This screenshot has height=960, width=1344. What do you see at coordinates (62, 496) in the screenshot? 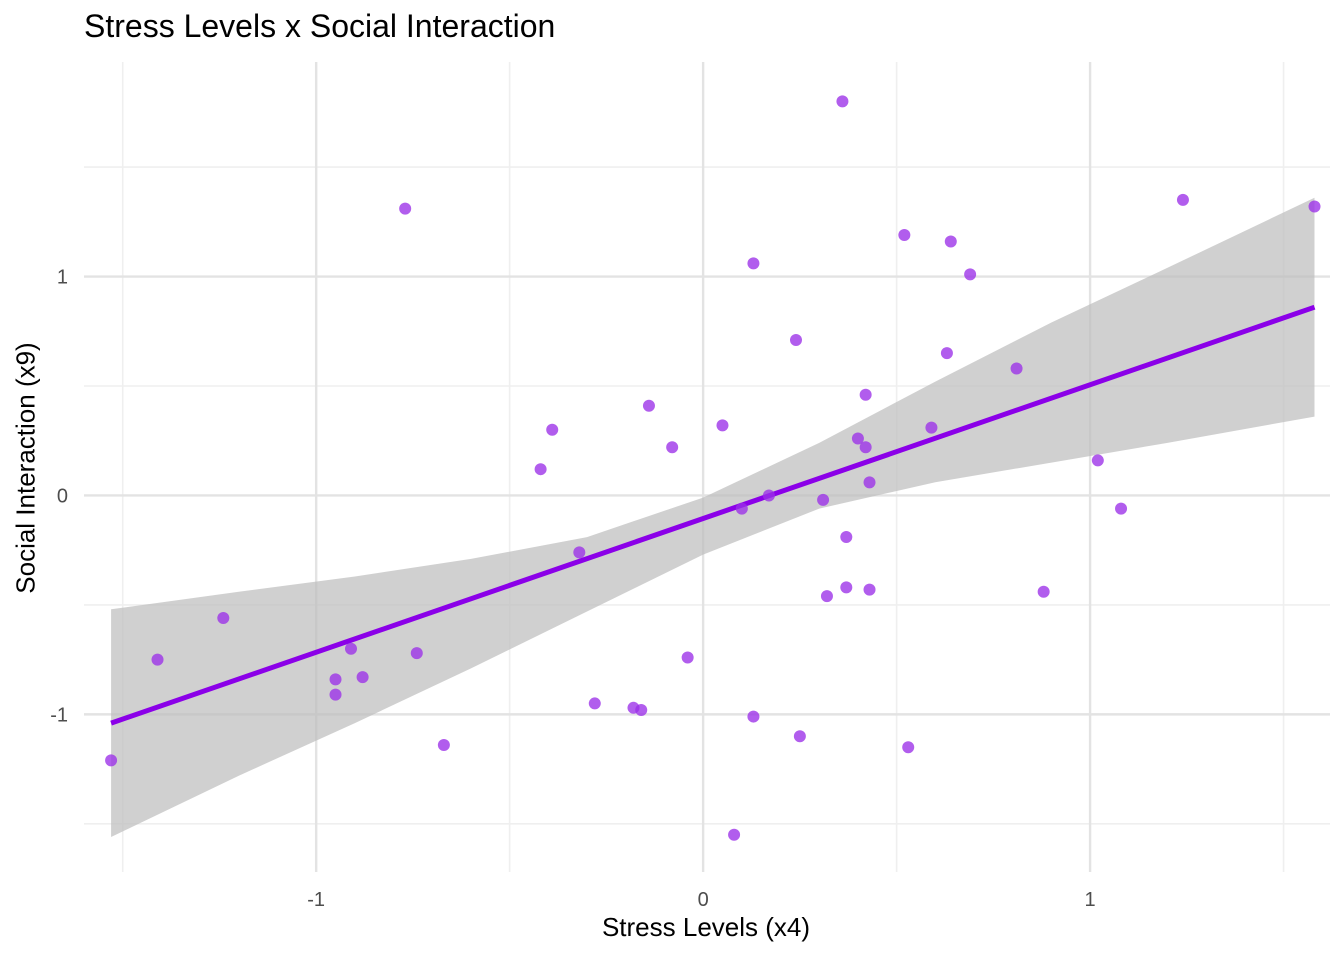
I see `y-tick-label: 0` at bounding box center [62, 496].